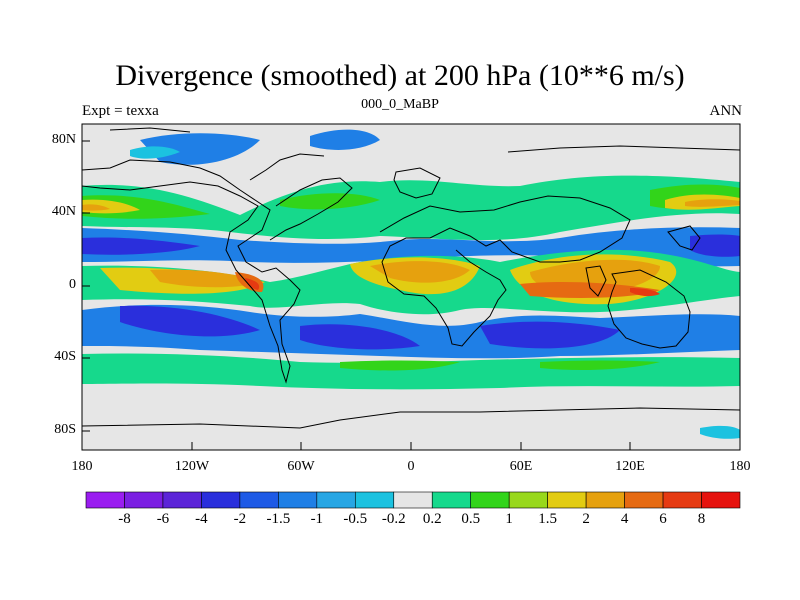 The height and width of the screenshot is (600, 800). What do you see at coordinates (663, 519) in the screenshot?
I see `colorbar-label: 6` at bounding box center [663, 519].